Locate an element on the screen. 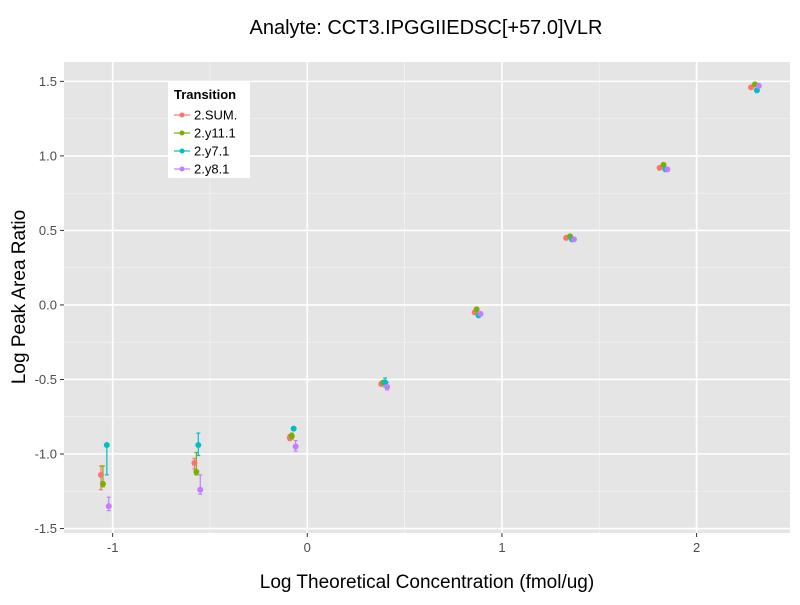 The height and width of the screenshot is (605, 800). legend-item-2-y8-1: 2.y8.1 is located at coordinates (201, 169).